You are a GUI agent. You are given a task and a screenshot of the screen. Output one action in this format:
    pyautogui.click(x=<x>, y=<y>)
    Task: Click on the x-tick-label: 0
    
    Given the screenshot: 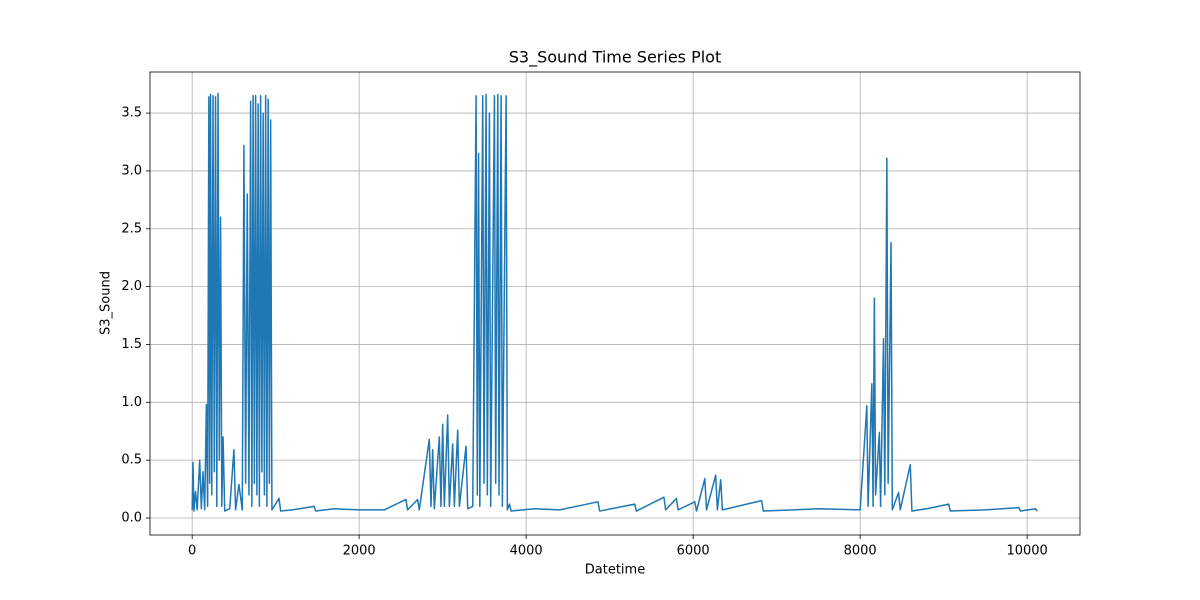 What is the action you would take?
    pyautogui.click(x=192, y=551)
    